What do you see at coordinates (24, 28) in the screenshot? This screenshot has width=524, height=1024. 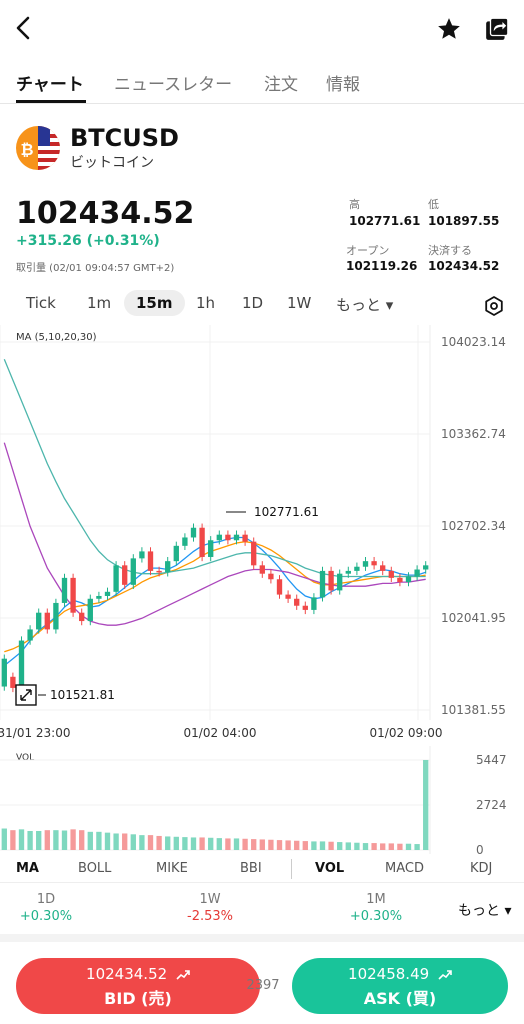 I see `chevron-left-icon` at bounding box center [24, 28].